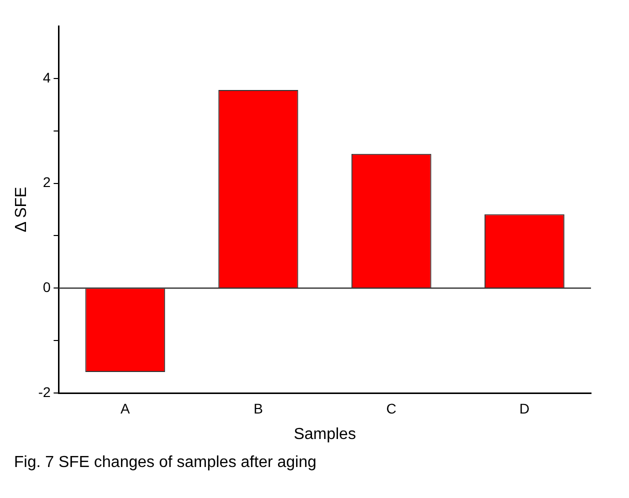  What do you see at coordinates (165, 463) in the screenshot?
I see `caption: Fig. 7 SFE changes of samples after aging` at bounding box center [165, 463].